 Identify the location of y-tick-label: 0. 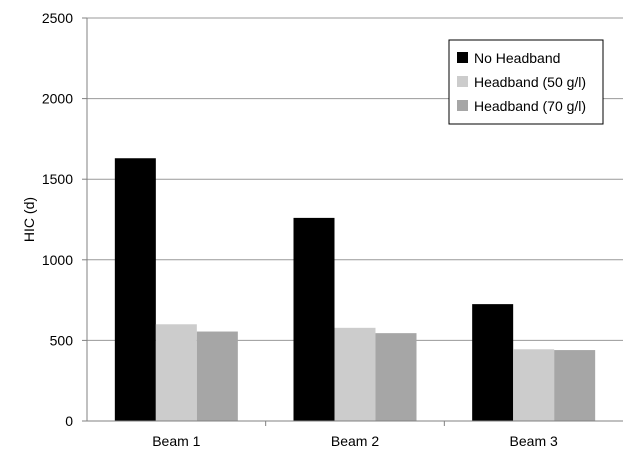
(69, 421).